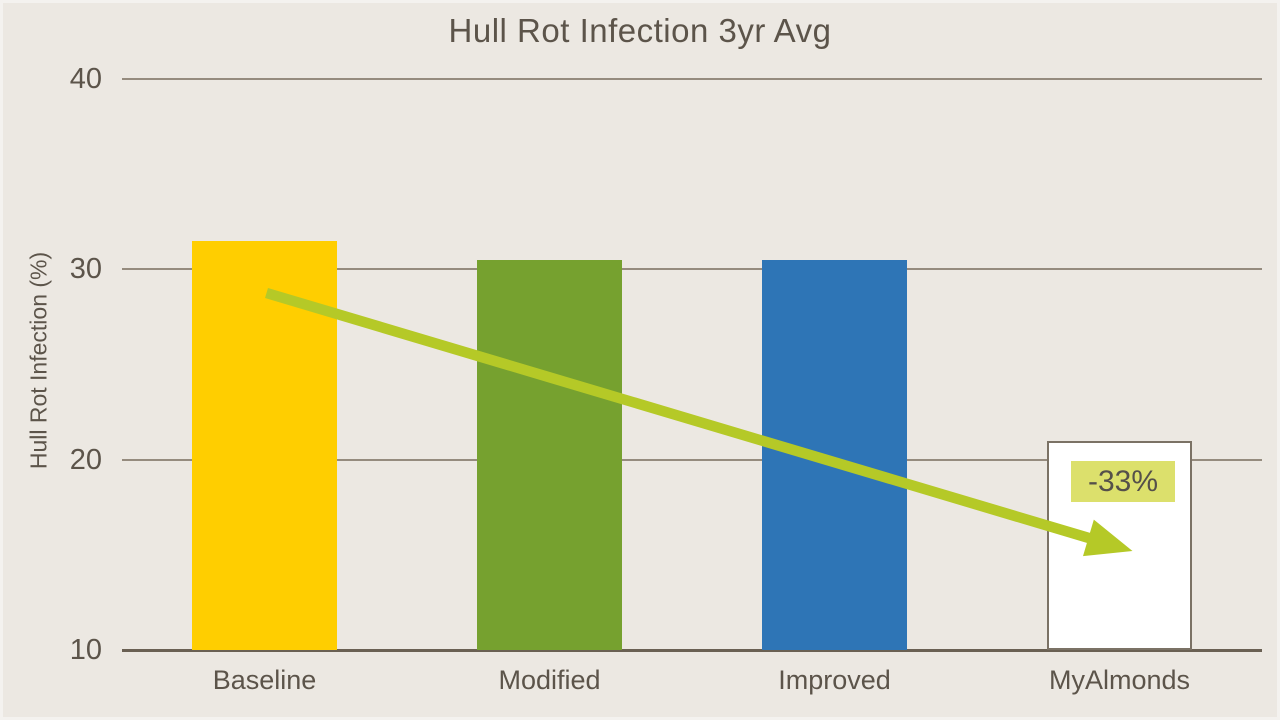  Describe the element at coordinates (264, 680) in the screenshot. I see `x-label-baseline: Baseline` at that location.